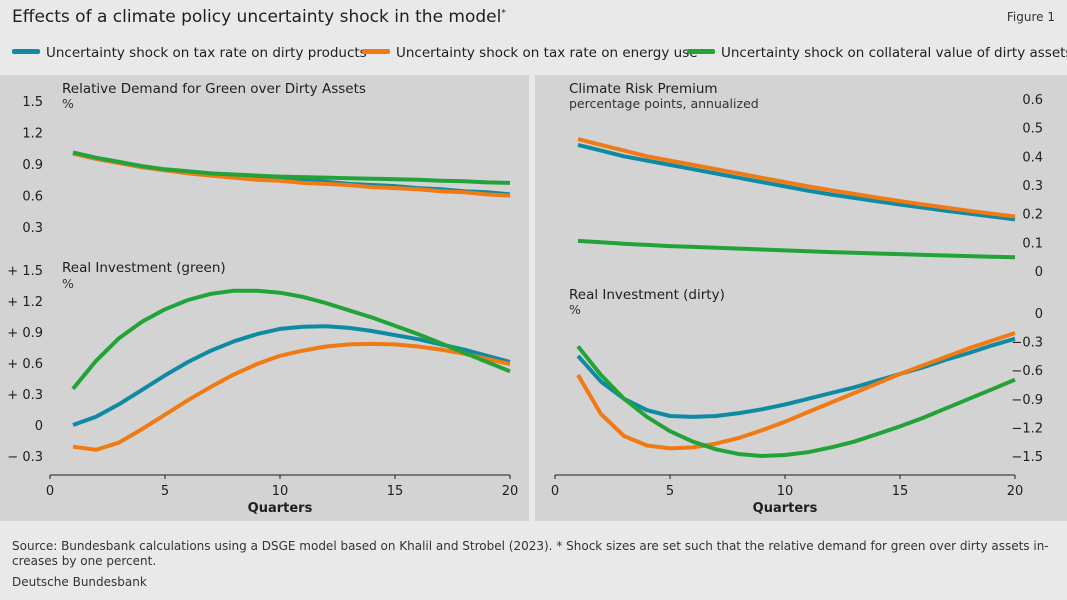 This screenshot has width=1067, height=600. I want to click on chart-title: Real Investment (dirty), so click(647, 295).